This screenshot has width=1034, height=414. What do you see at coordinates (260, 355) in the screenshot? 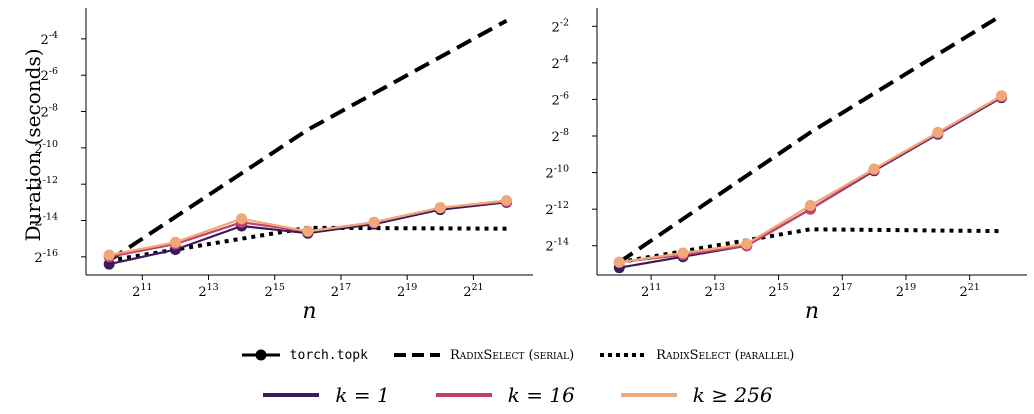
I see `legend-marker-line-icon` at bounding box center [260, 355].